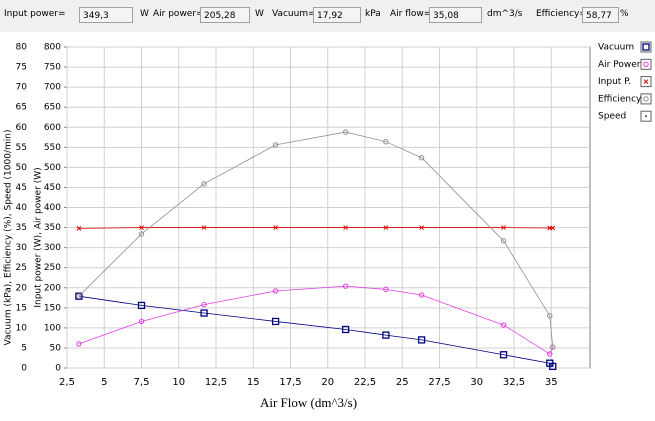  What do you see at coordinates (402, 382) in the screenshot?
I see `x-tick-label: 25` at bounding box center [402, 382].